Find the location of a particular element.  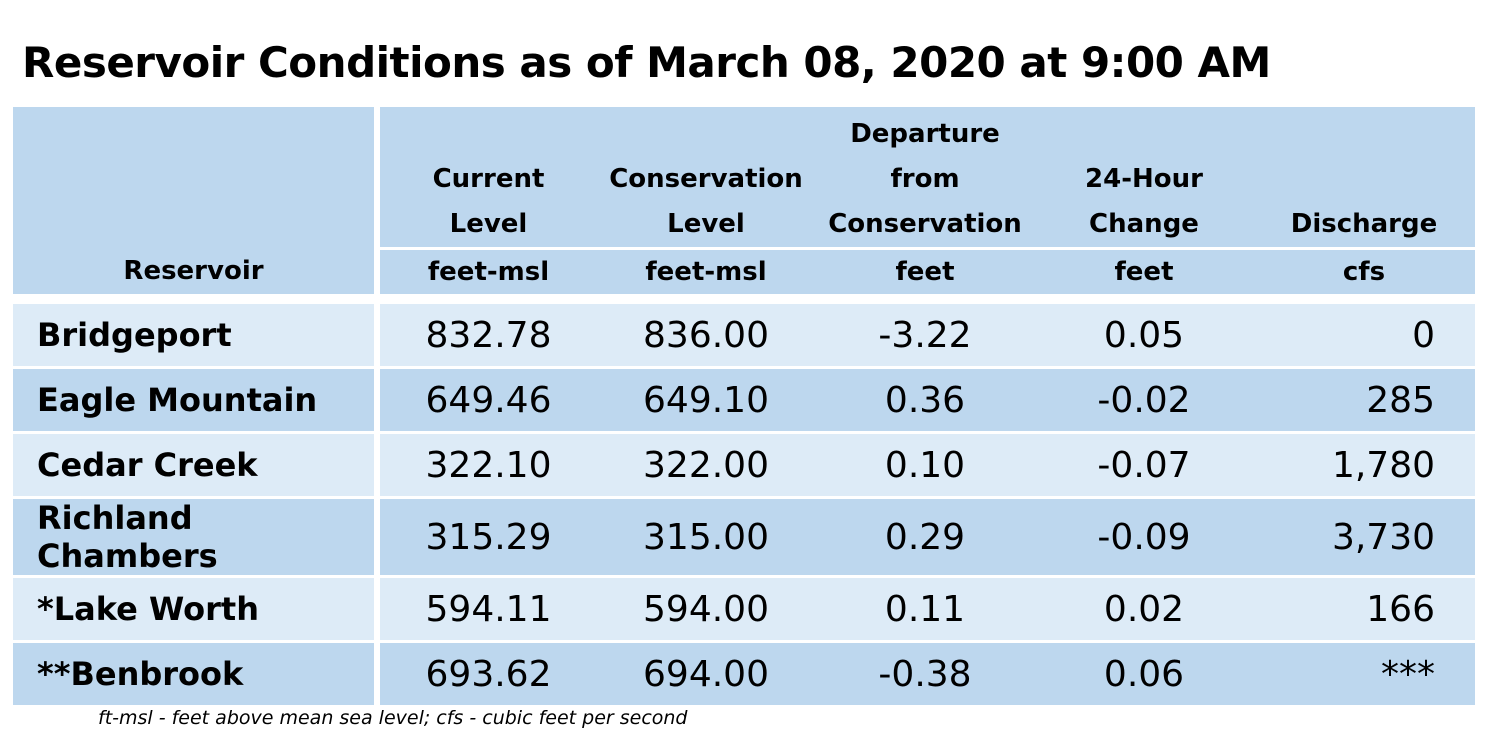

departure-cell: 0.11 is located at coordinates (925, 608).